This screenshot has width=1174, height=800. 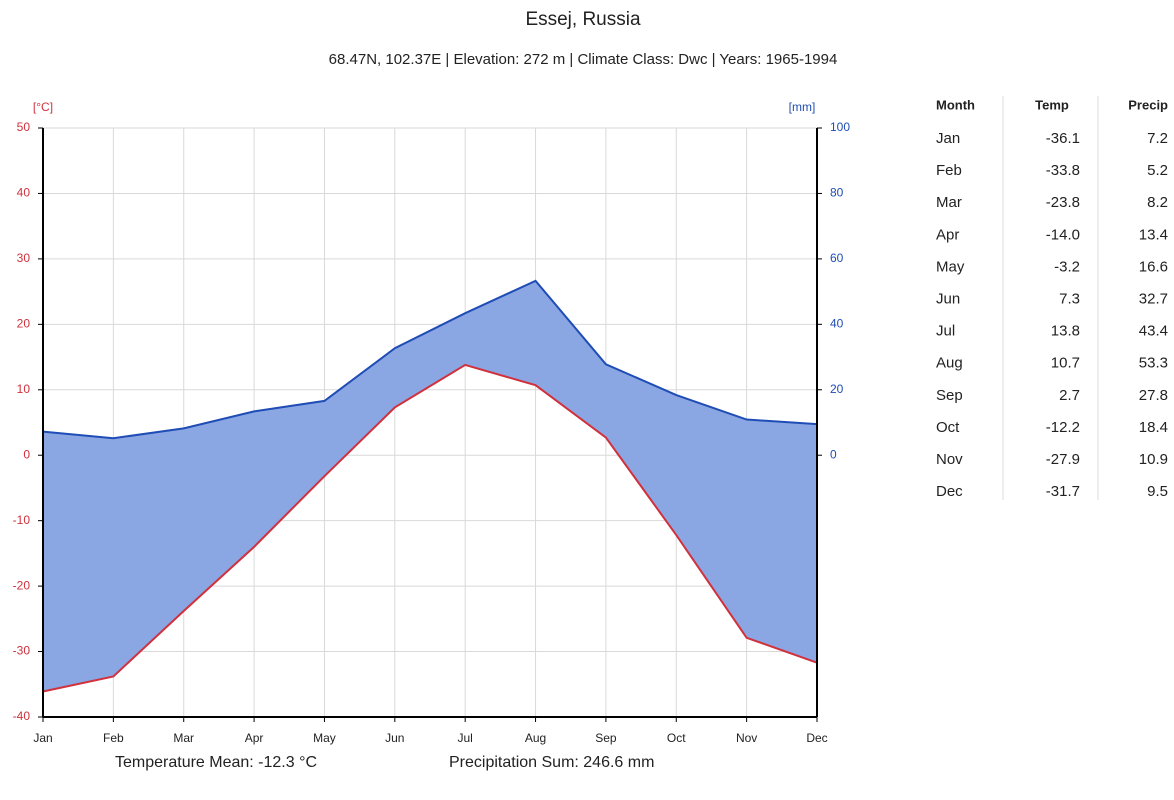 What do you see at coordinates (1063, 138) in the screenshot?
I see `table-temp: -36.1` at bounding box center [1063, 138].